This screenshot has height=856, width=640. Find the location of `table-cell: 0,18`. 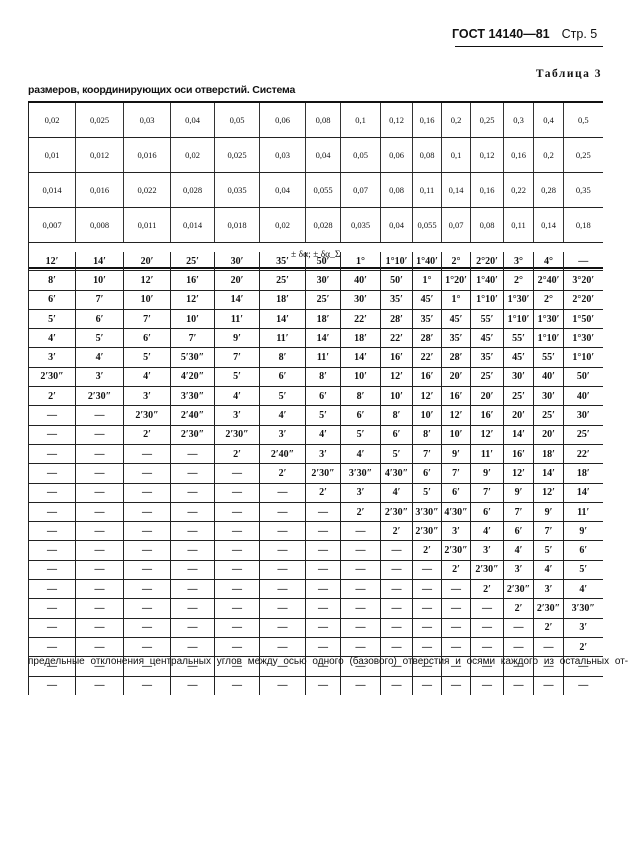

table-cell: 0,18 is located at coordinates (583, 225).